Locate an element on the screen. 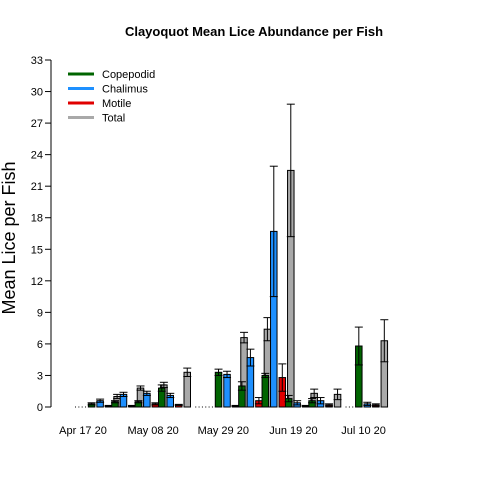 The width and height of the screenshot is (480, 480). y-tick-label: 27 is located at coordinates (37, 124).